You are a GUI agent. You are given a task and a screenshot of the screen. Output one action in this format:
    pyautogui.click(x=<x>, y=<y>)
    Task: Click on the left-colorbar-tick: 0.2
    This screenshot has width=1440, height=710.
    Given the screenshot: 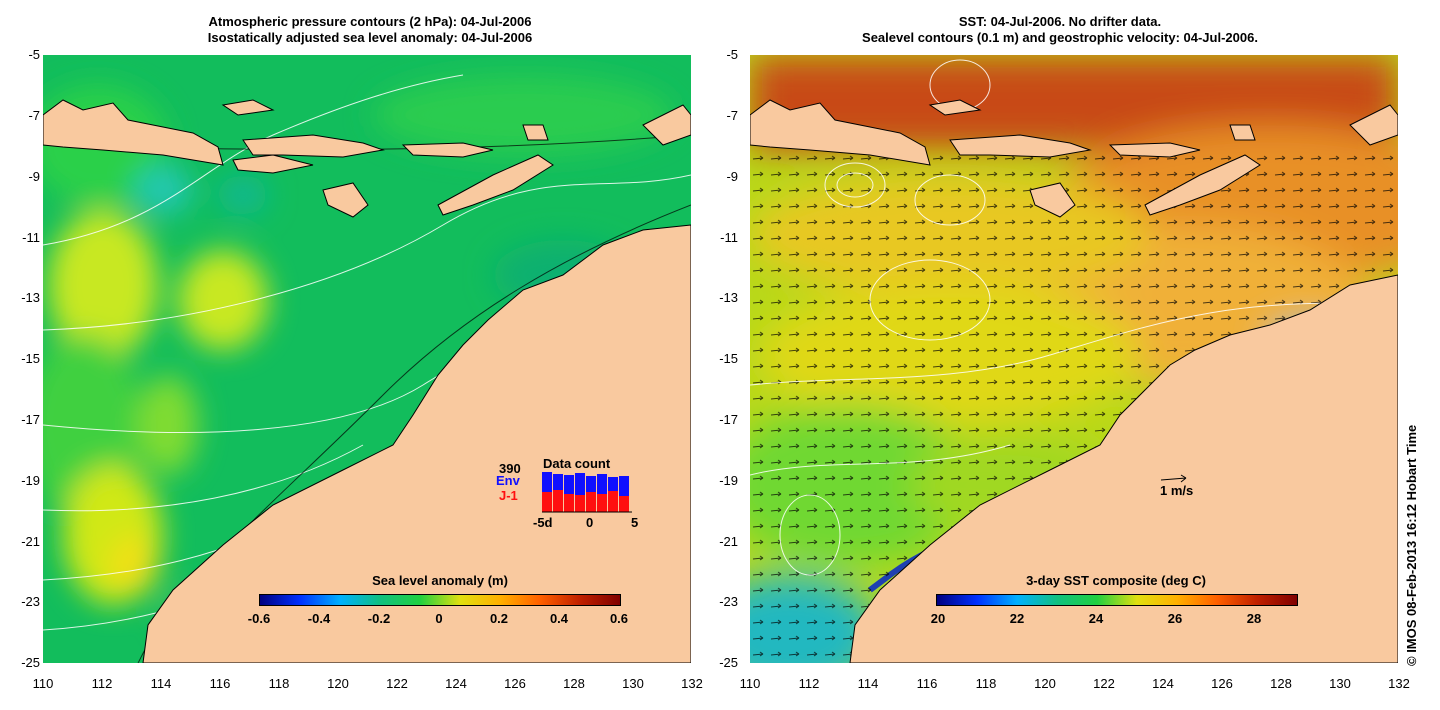 What is the action you would take?
    pyautogui.click(x=499, y=618)
    